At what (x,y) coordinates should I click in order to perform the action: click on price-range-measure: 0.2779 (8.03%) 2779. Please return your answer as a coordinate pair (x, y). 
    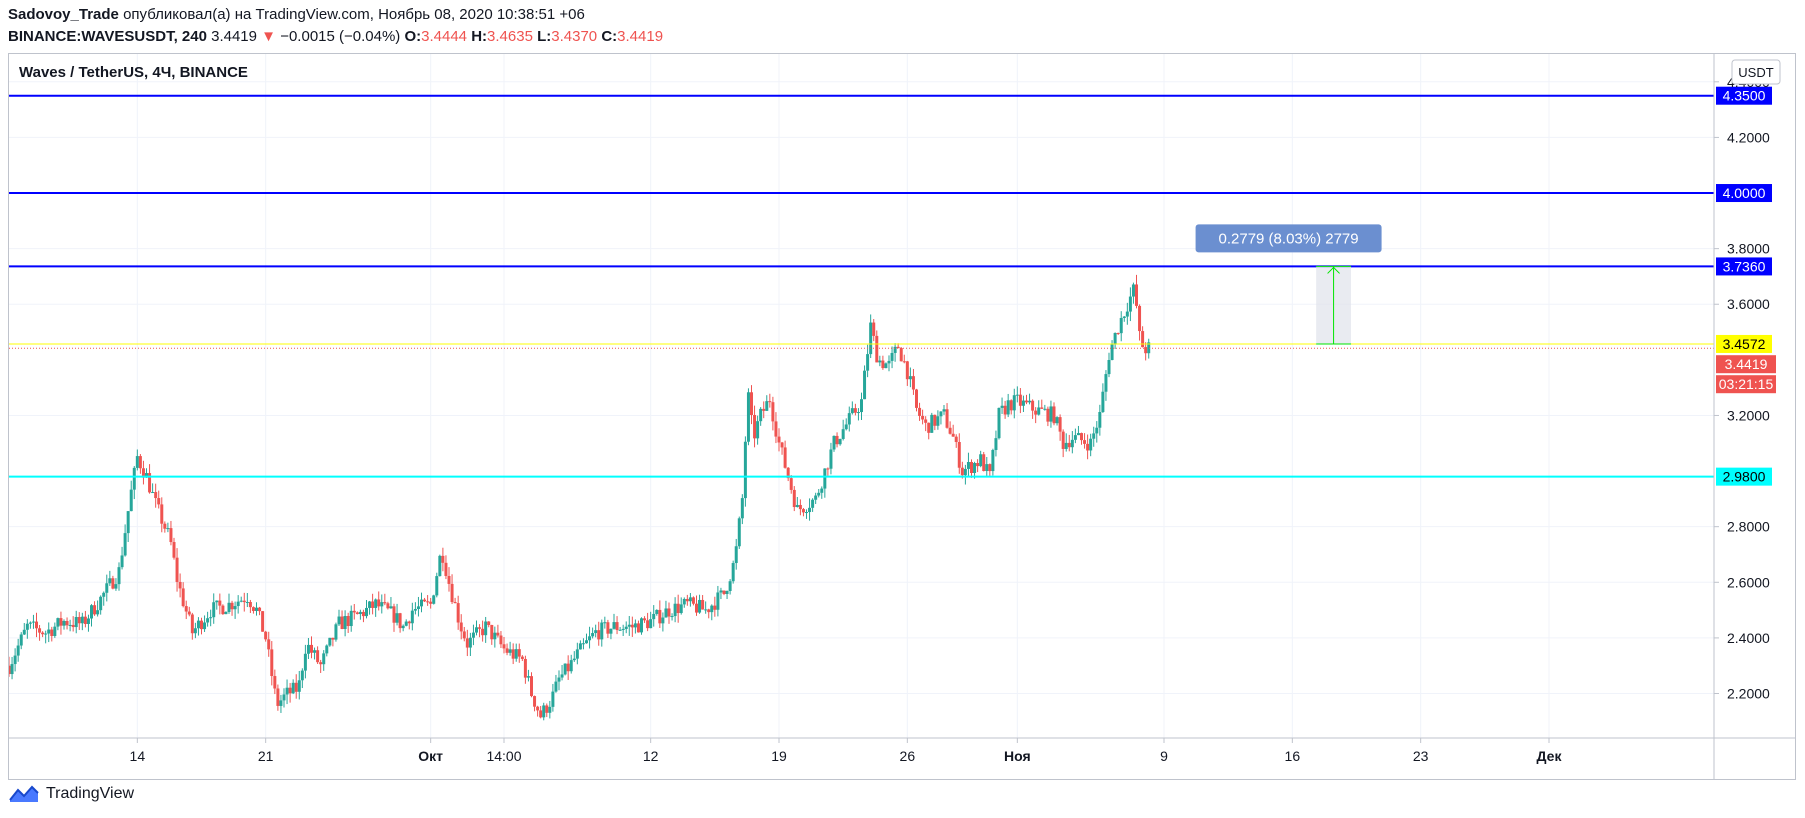
    Looking at the image, I should click on (1288, 284).